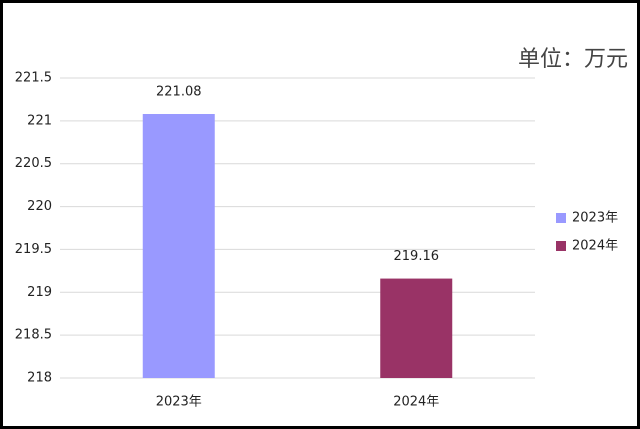 The height and width of the screenshot is (429, 640). Describe the element at coordinates (39, 206) in the screenshot. I see `y-tick-label: 220` at that location.